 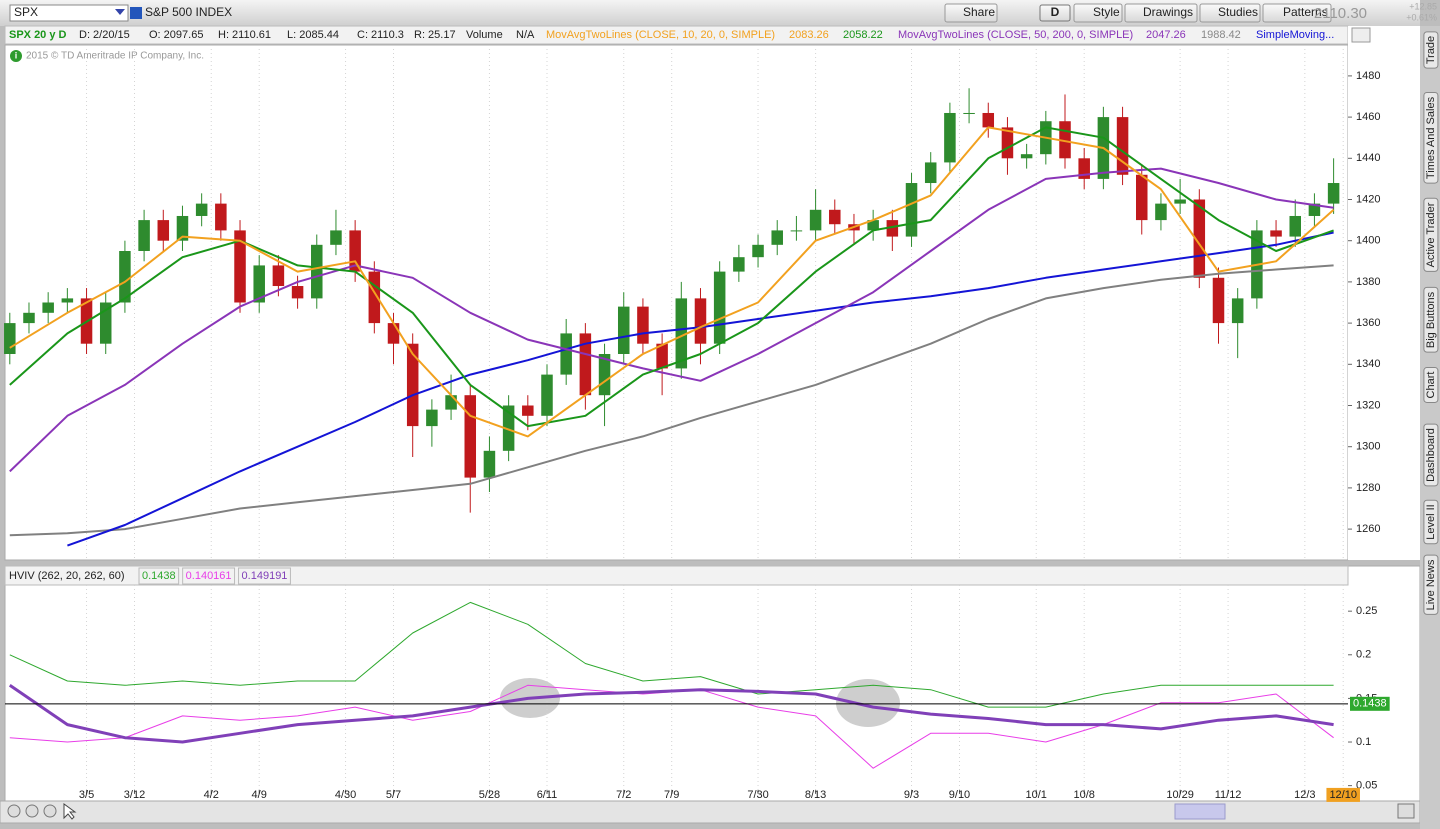 I want to click on side-tab: Dashboard, so click(x=1431, y=455).